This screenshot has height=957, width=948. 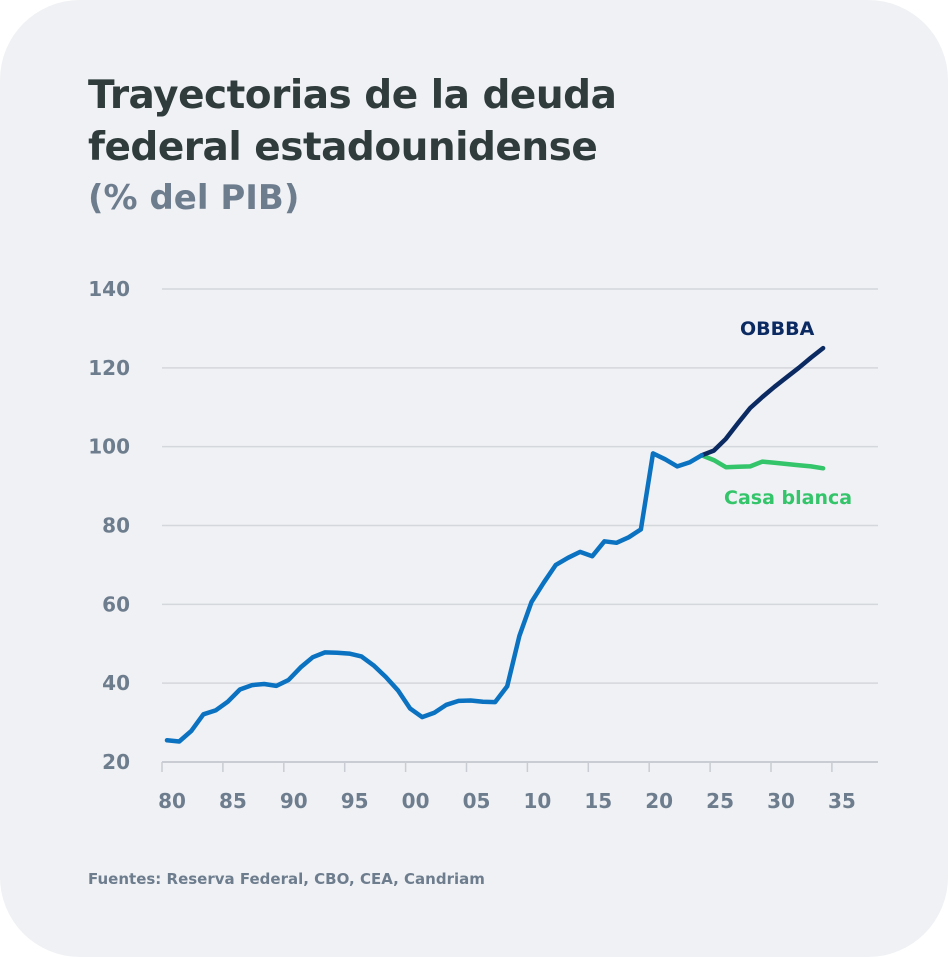 What do you see at coordinates (762, 462) in the screenshot?
I see `series-line-casa-blanca` at bounding box center [762, 462].